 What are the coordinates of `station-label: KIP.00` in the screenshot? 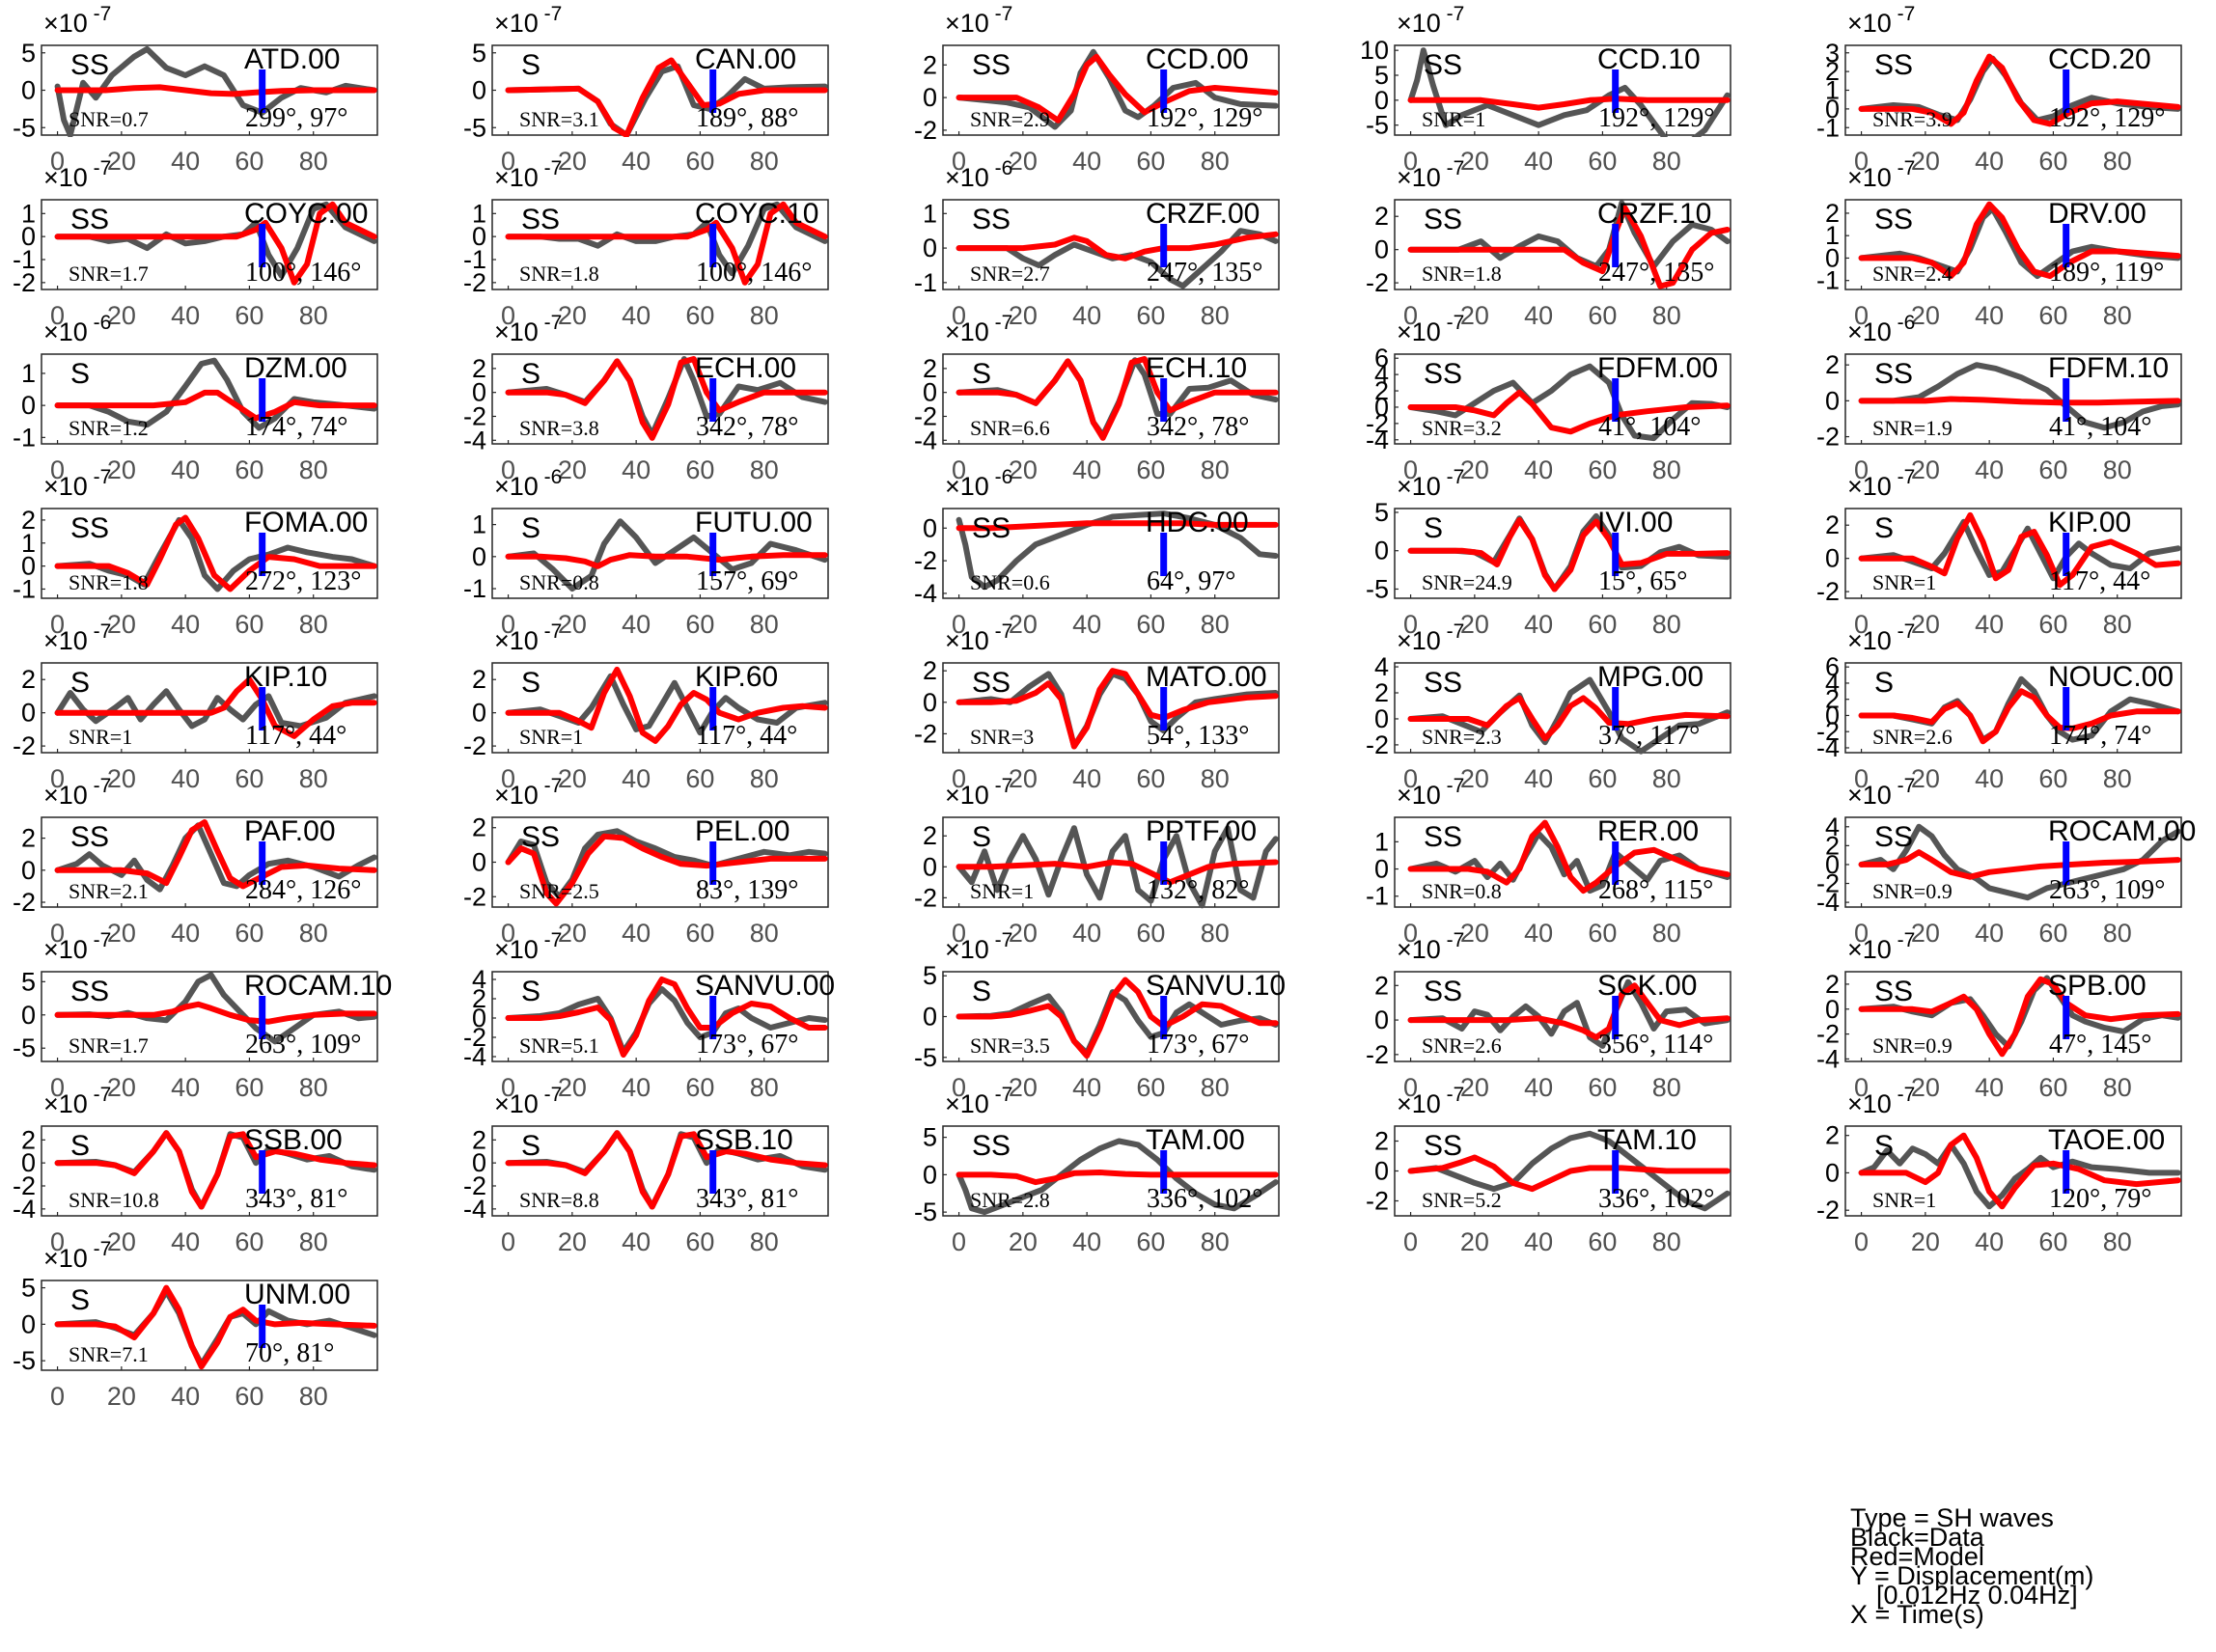 It's located at (2089, 522).